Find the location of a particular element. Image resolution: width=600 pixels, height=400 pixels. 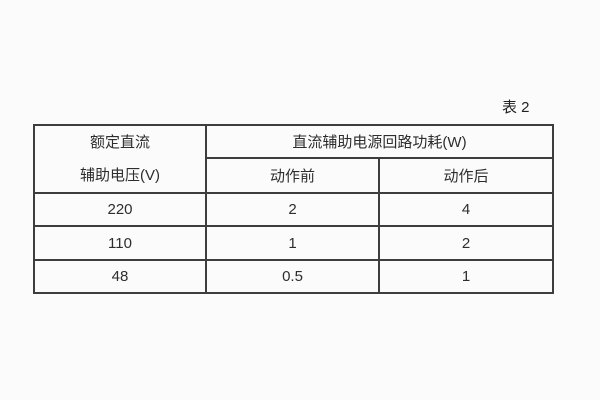

table-row: 48 0.5 1 is located at coordinates (293, 276).